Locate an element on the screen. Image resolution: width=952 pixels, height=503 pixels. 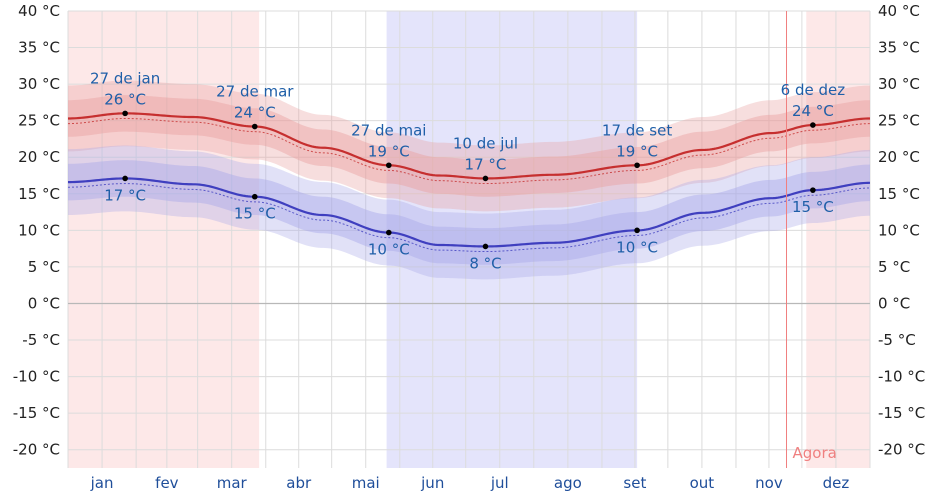
annotation-temp-low: 17 °C is located at coordinates (125, 195).